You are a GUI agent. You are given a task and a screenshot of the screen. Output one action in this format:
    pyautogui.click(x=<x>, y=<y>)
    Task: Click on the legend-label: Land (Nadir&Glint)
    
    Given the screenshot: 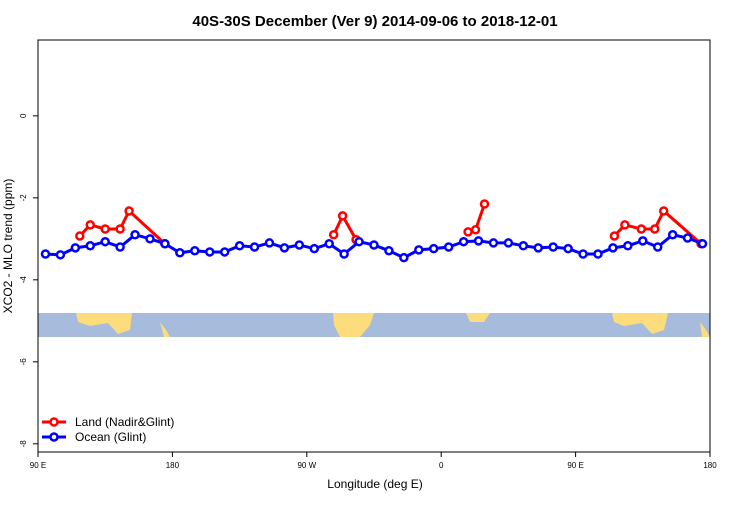 What is the action you would take?
    pyautogui.click(x=124, y=422)
    